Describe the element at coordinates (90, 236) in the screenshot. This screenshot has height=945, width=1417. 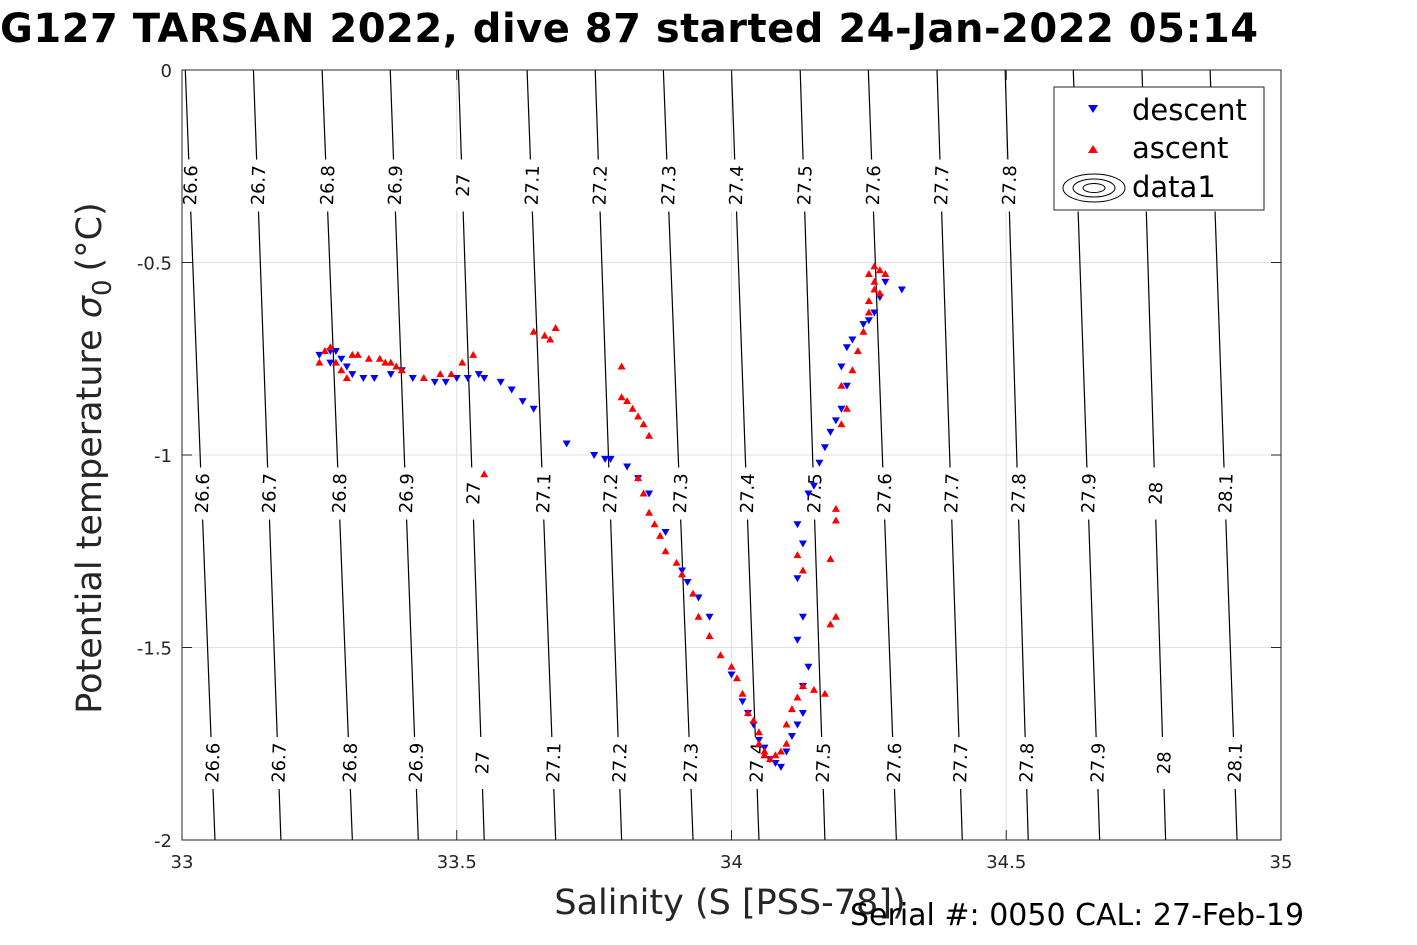
I see `y-axis-label-unit: (°C)` at that location.